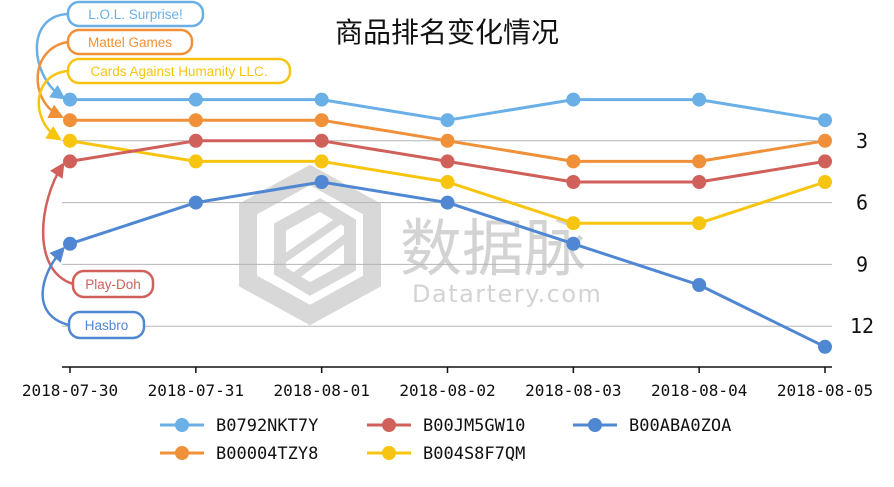 Image resolution: width=894 pixels, height=487 pixels. What do you see at coordinates (447, 32) in the screenshot?
I see `chart-title: 商品排名变化情况` at bounding box center [447, 32].